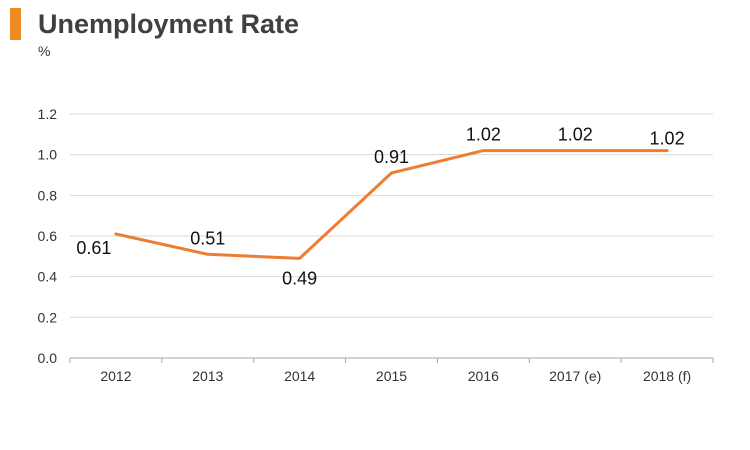 The height and width of the screenshot is (450, 750). I want to click on y-tick-label: 1.2, so click(48, 114).